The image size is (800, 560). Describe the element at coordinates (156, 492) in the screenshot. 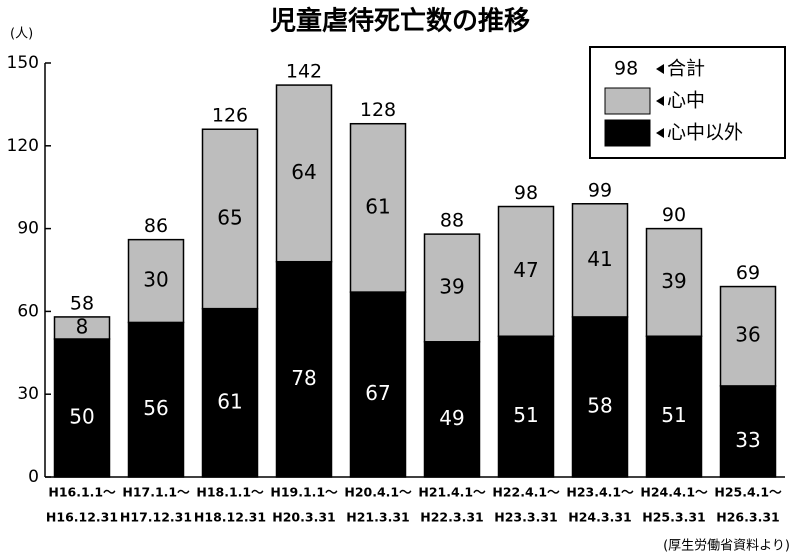

I see `x-tick-label: H17.1.1～` at that location.